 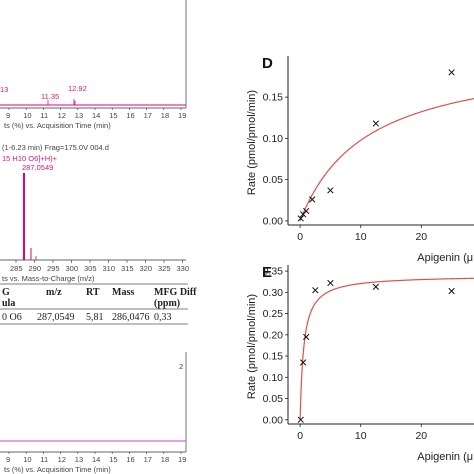 I want to click on chromatogram-top-ticks: 9 10 11 12 13 14 15 16 17 18 19, so click(x=96, y=114).